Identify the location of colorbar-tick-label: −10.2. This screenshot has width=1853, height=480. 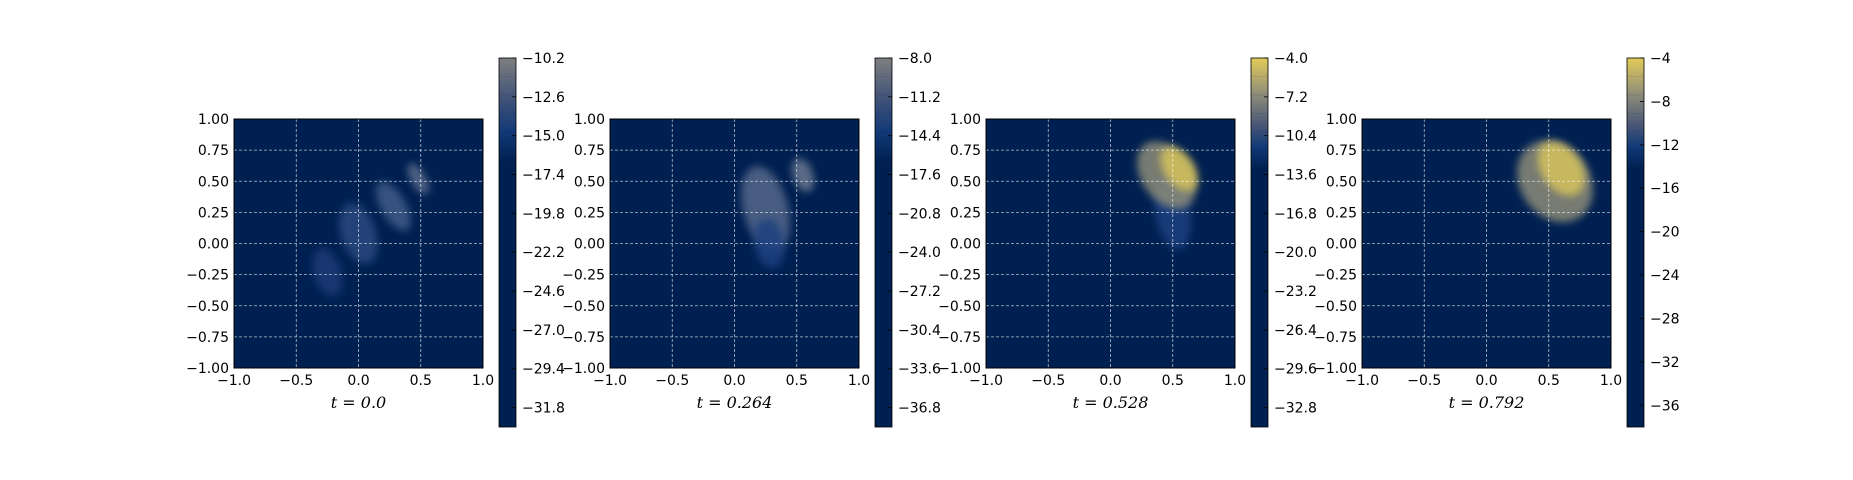
(543, 59).